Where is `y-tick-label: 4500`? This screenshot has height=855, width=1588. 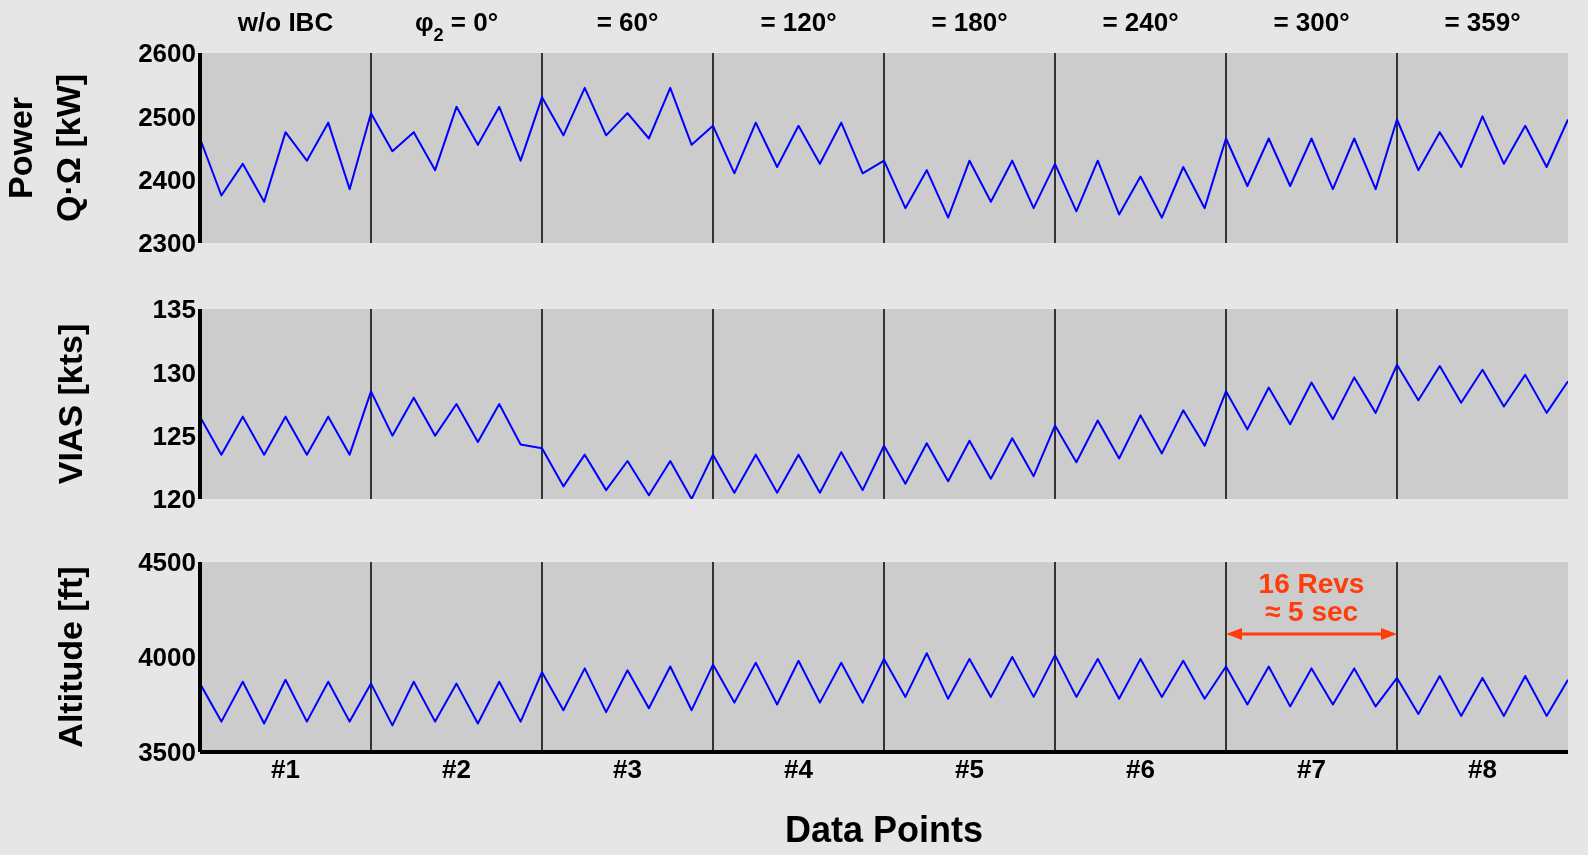
y-tick-label: 4500 is located at coordinates (167, 562).